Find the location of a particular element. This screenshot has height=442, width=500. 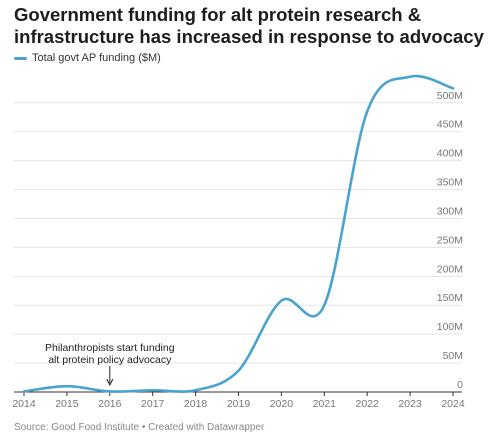

x-tick-label: 2022 is located at coordinates (368, 404).